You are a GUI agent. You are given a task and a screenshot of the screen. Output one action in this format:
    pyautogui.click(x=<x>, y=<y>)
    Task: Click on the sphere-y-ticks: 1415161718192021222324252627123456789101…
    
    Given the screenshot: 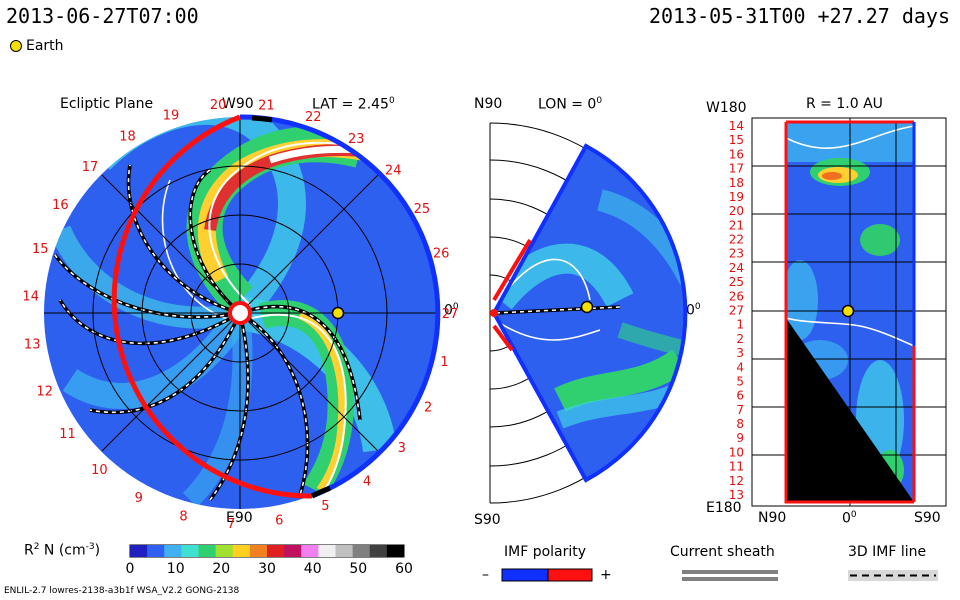 What is the action you would take?
    pyautogui.click(x=736, y=310)
    